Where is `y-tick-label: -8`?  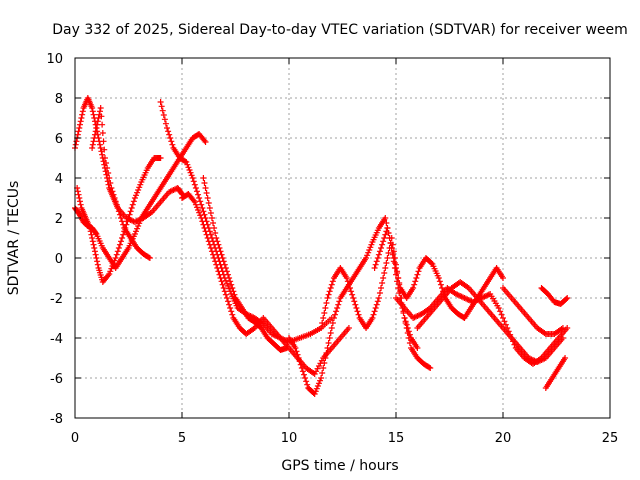 y-tick-label: -8 is located at coordinates (56, 419).